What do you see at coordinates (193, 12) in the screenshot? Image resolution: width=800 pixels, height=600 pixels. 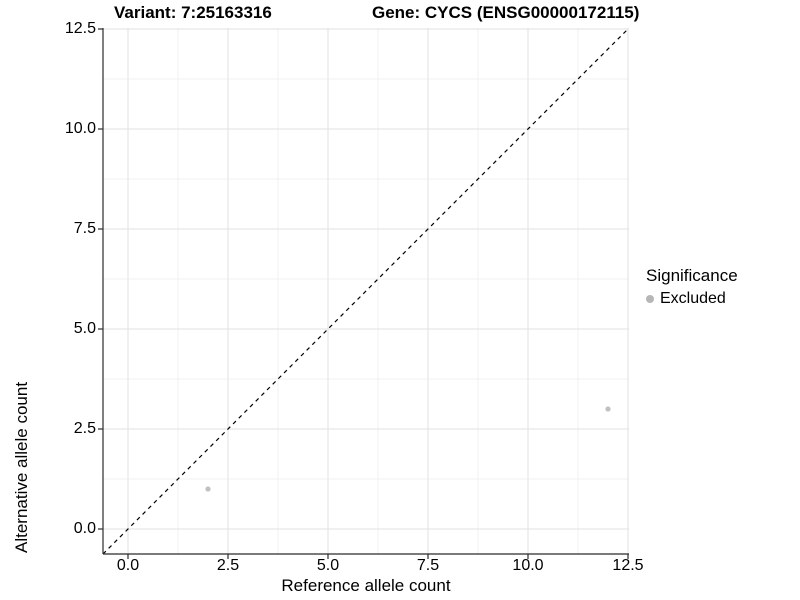 I see `plot-title-variant: Variant: 7:25163316` at bounding box center [193, 12].